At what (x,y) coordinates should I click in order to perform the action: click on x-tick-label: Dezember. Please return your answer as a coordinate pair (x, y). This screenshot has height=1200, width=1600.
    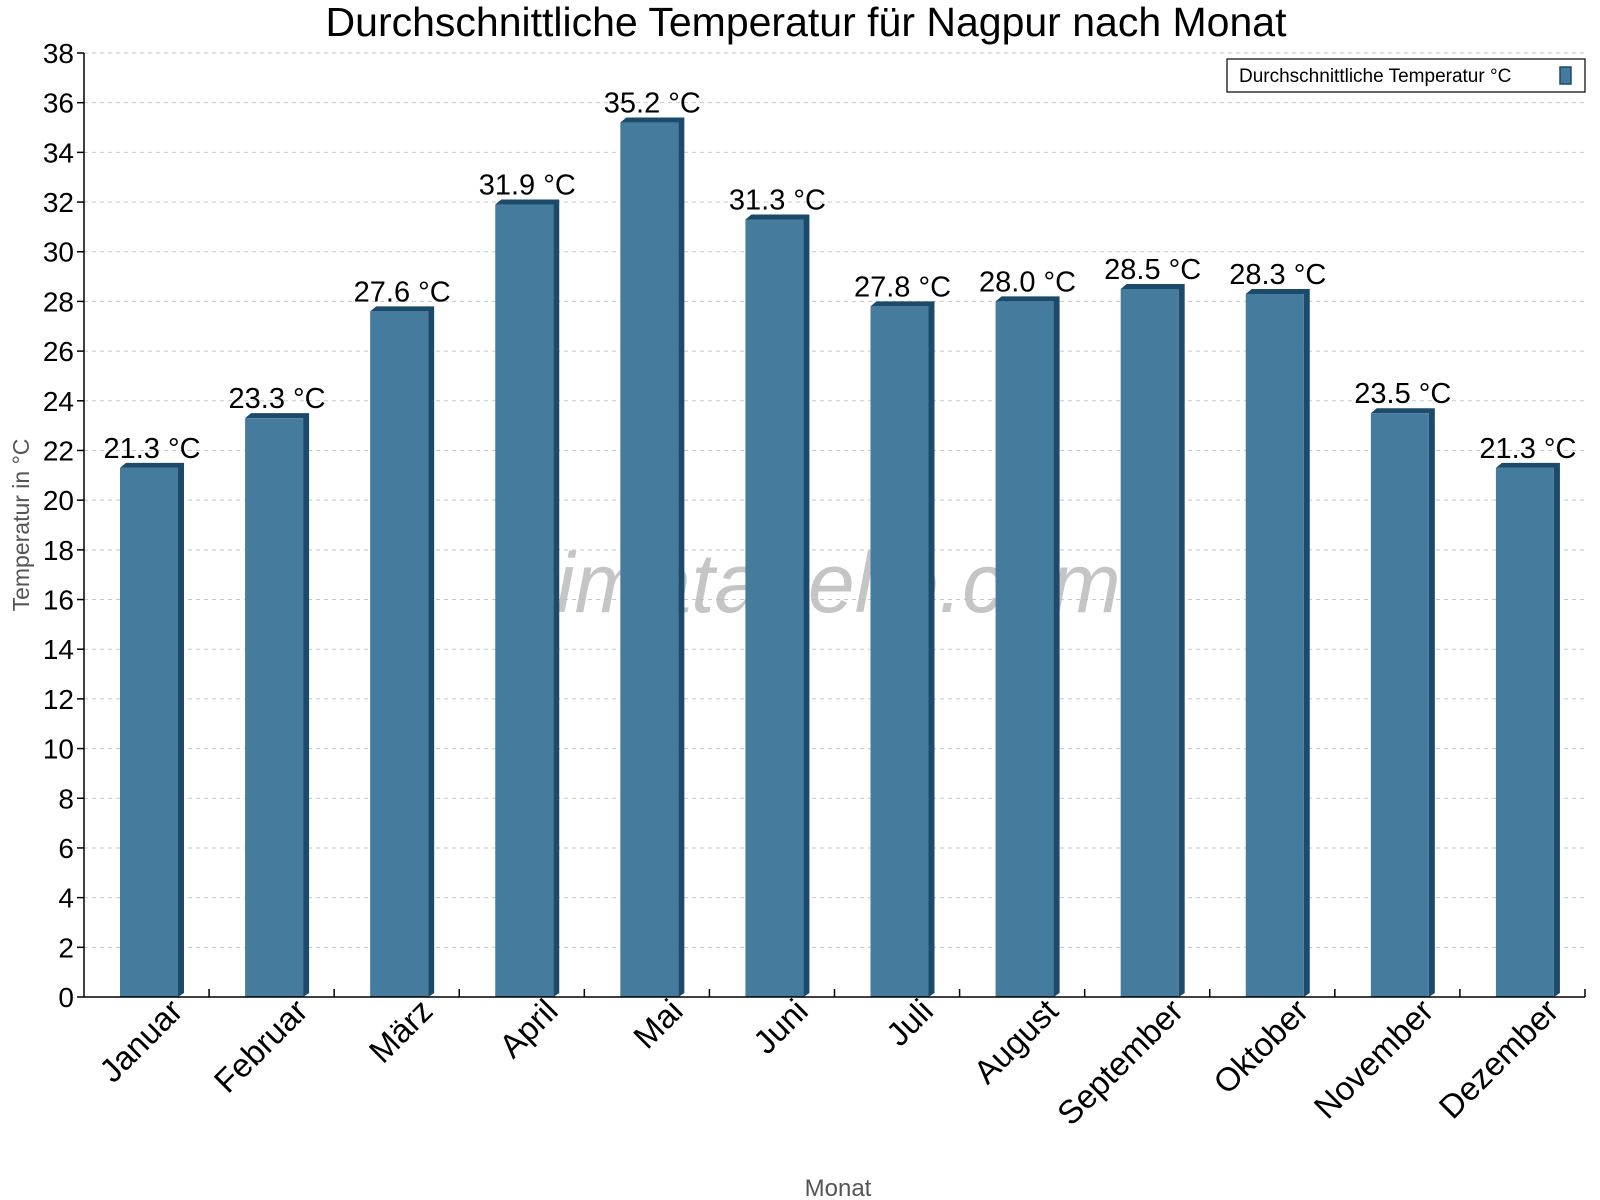
    Looking at the image, I should click on (1499, 1059).